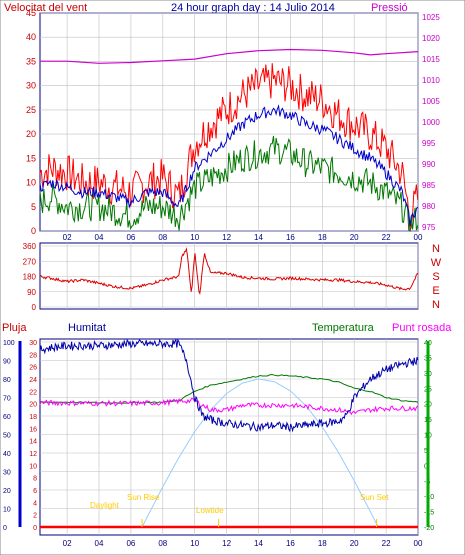 Image resolution: width=465 pixels, height=555 pixels. I want to click on wind-tick-label: 25, so click(31, 110).